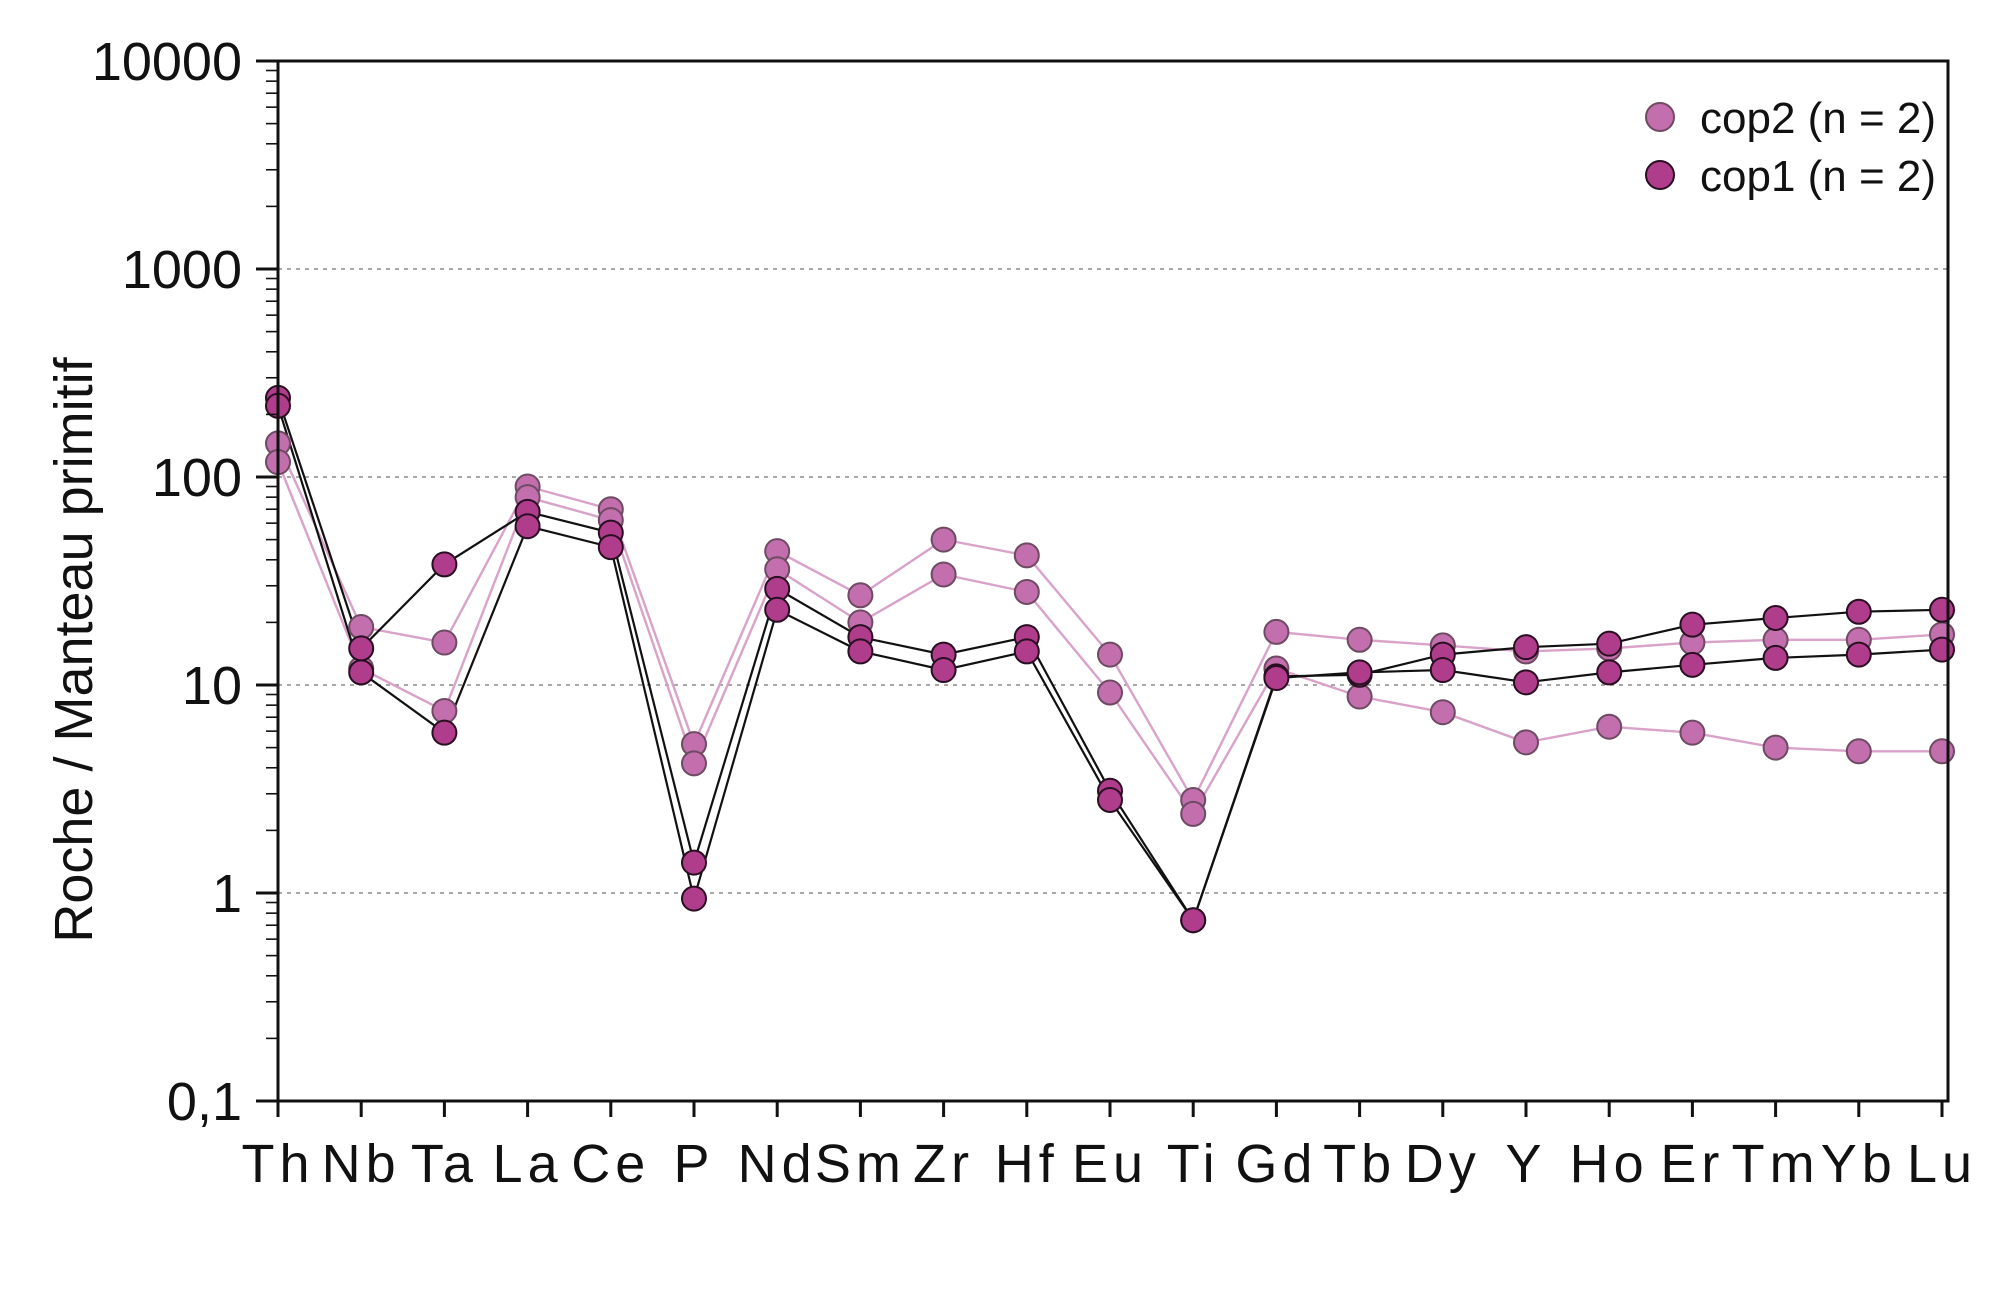 This screenshot has height=1295, width=2000. I want to click on x-tick-label: Lu, so click(1942, 1164).